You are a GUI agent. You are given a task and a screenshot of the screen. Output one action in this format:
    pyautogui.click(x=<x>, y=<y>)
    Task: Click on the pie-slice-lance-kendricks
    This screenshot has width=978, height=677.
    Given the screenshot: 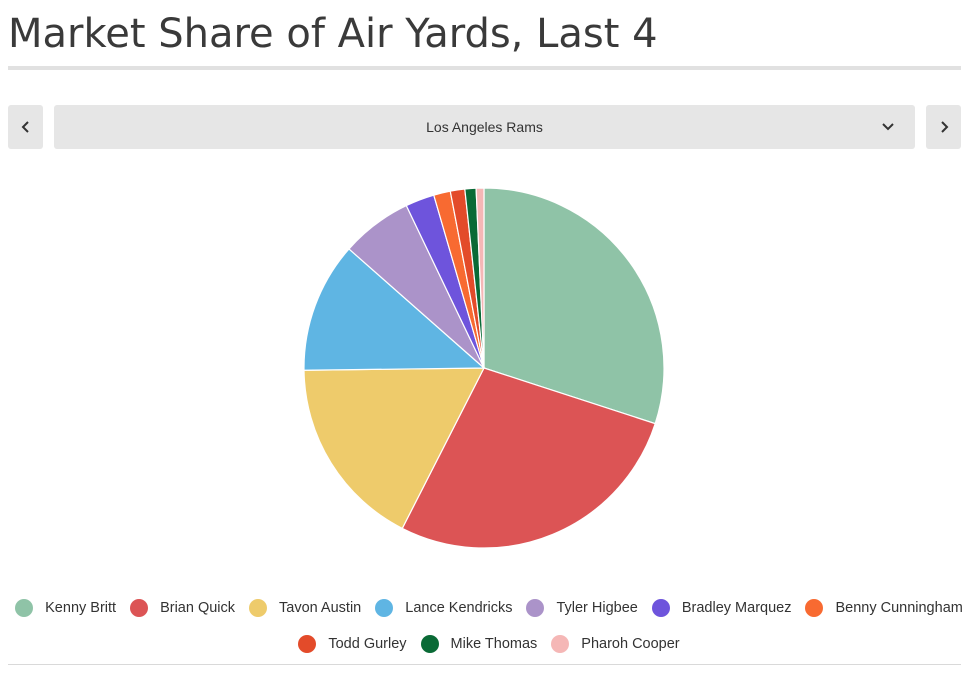 What is the action you would take?
    pyautogui.click(x=394, y=309)
    